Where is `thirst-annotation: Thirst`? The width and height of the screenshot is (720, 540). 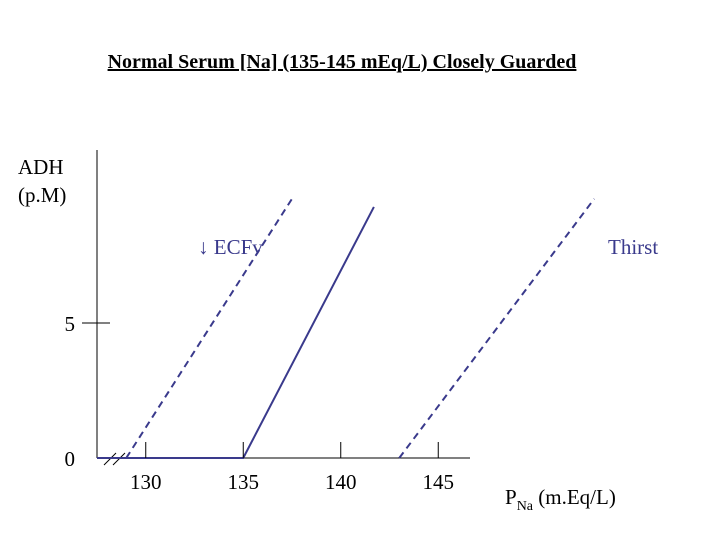
thirst-annotation: Thirst is located at coordinates (633, 247).